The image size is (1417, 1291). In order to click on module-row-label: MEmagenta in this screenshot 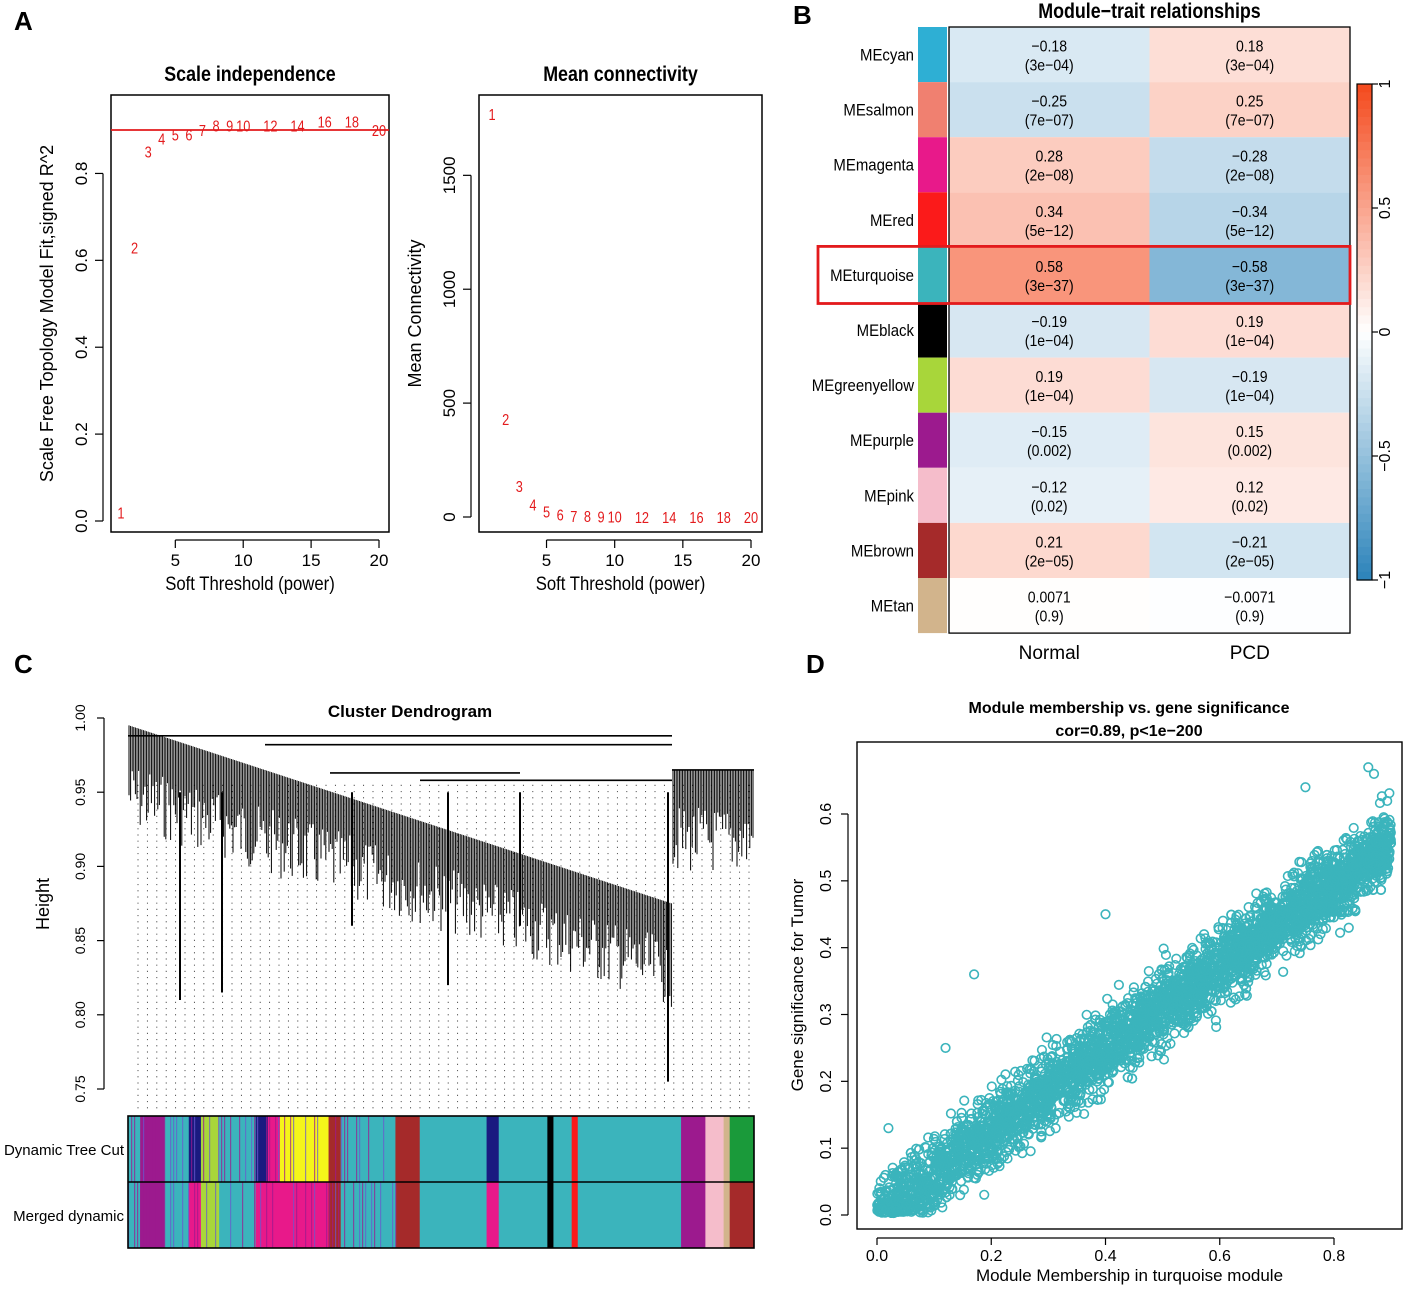, I will do `click(873, 166)`.